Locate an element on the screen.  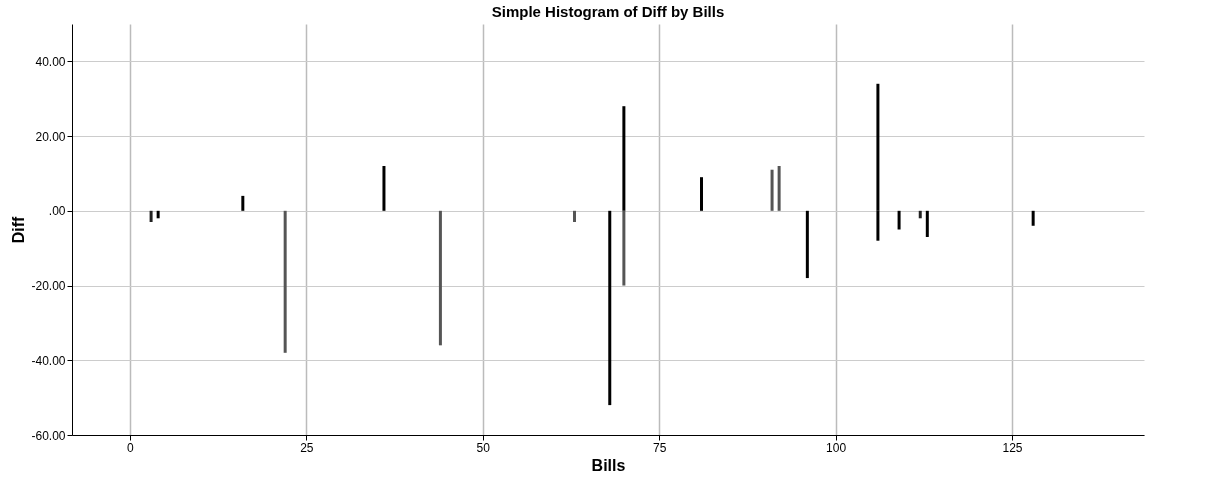
x-tick-label: 0 is located at coordinates (131, 447).